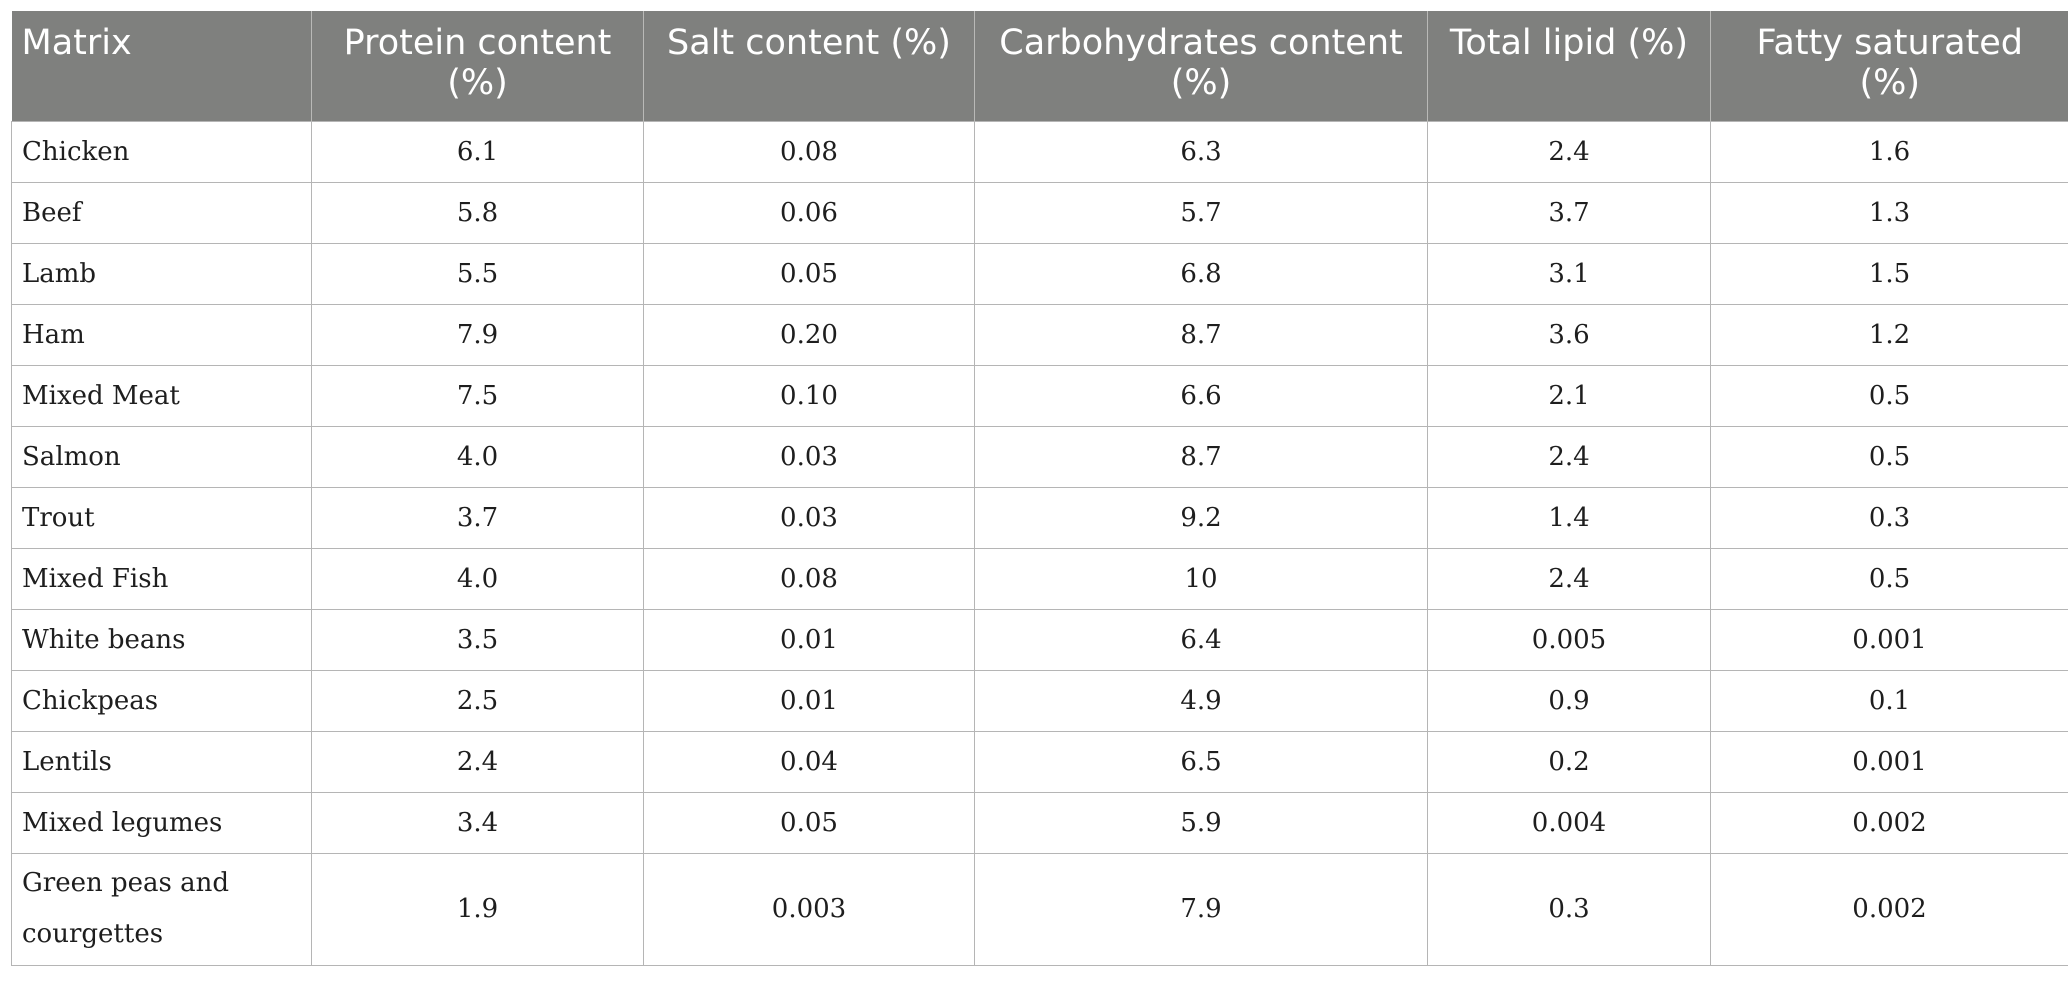 This screenshot has width=2068, height=985. I want to click on carbohydrates-cell: 6.8, so click(1201, 273).